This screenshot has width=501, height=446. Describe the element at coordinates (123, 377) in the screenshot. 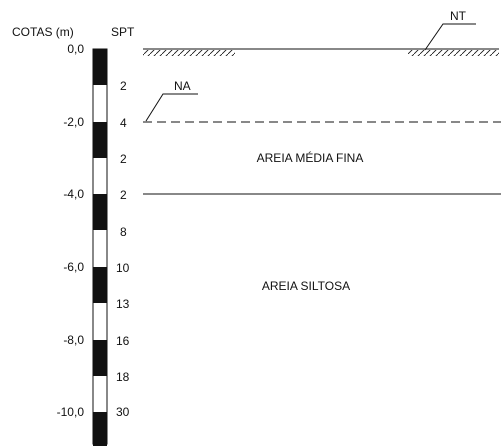

I see `spt-value: 18` at that location.